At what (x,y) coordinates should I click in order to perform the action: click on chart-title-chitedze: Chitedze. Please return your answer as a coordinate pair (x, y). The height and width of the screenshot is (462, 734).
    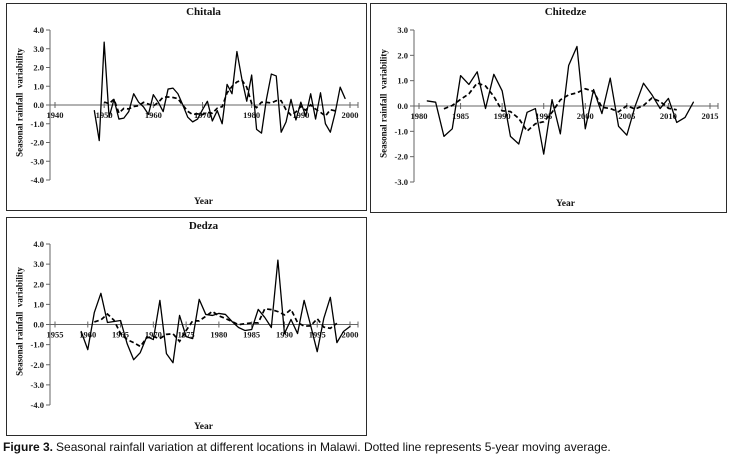
    Looking at the image, I should click on (565, 12).